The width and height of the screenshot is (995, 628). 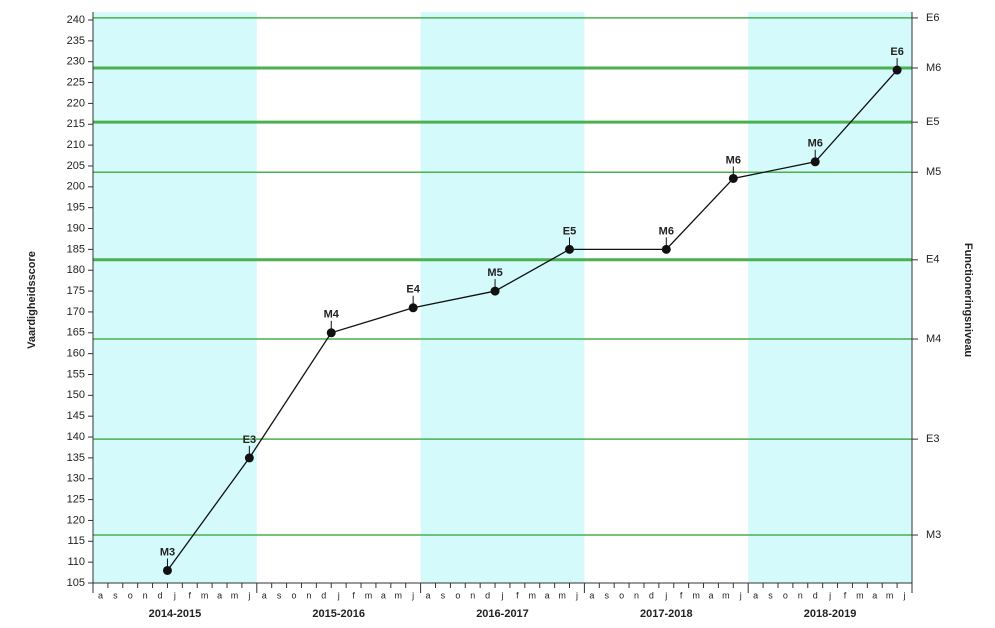 I want to click on y-tick-label: 140, so click(x=76, y=437).